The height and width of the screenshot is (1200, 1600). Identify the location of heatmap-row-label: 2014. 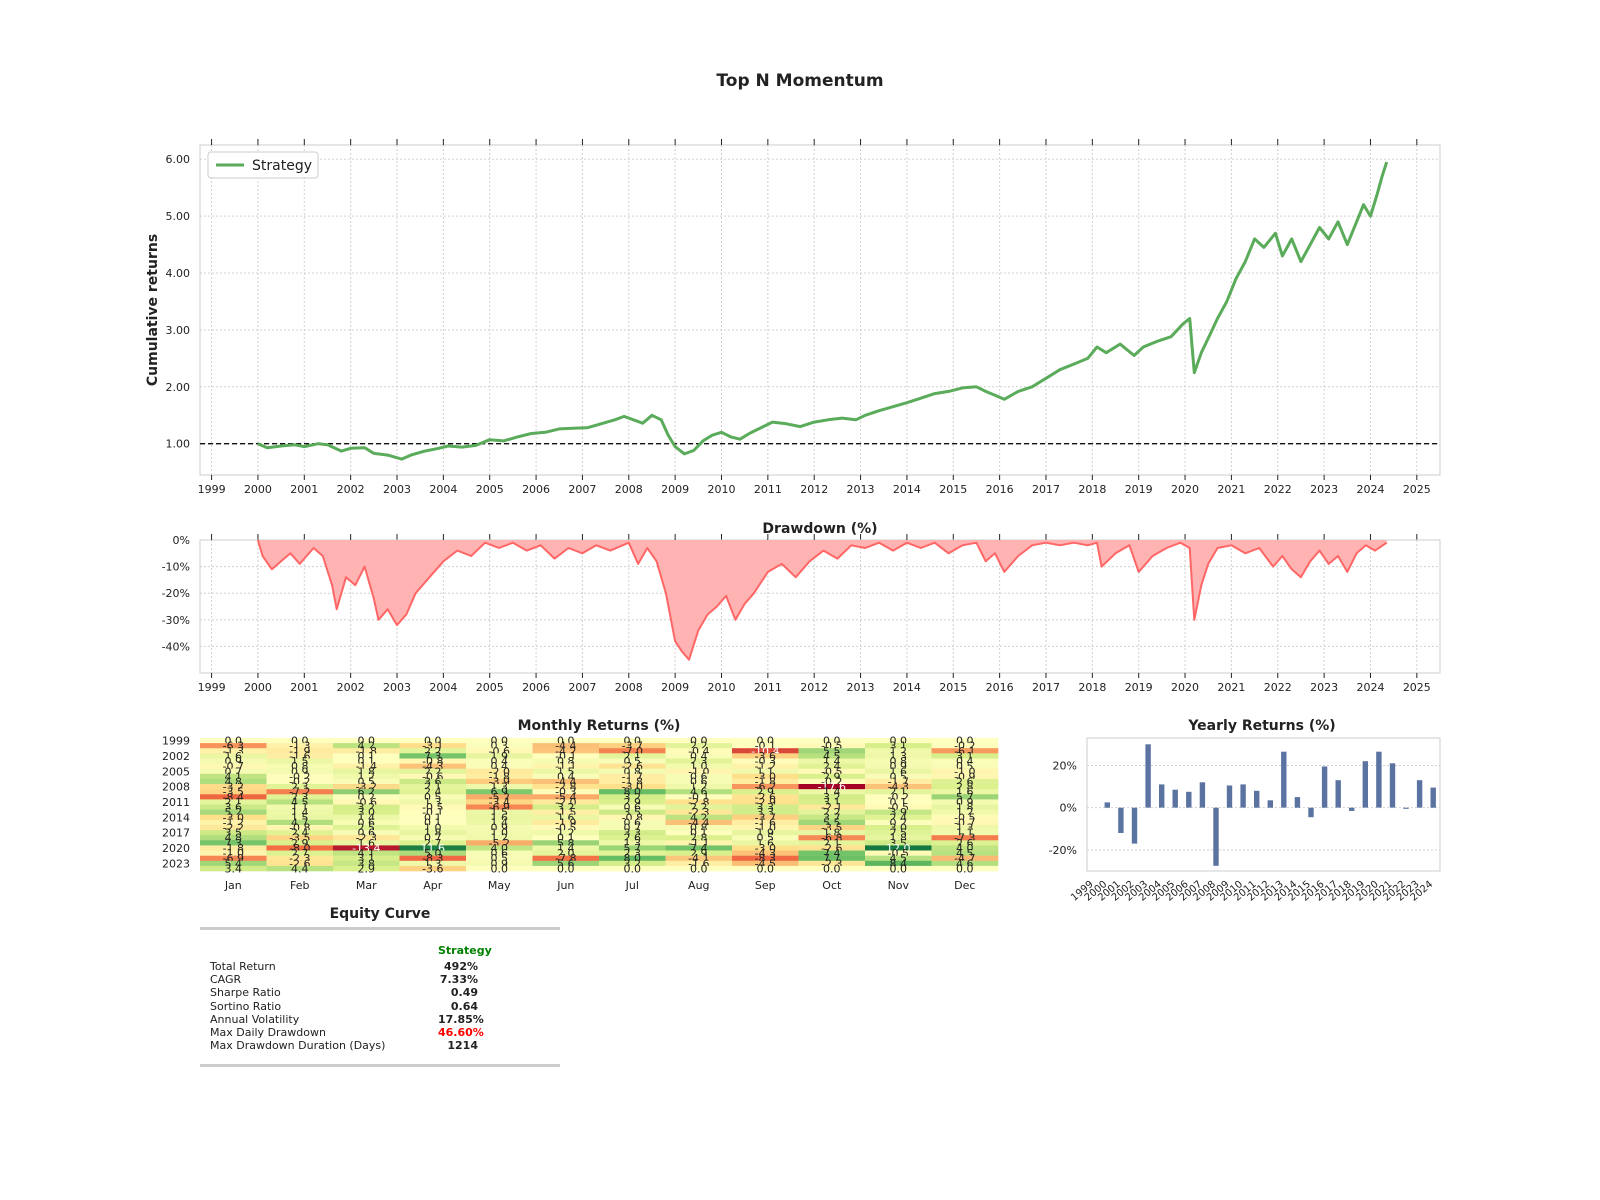
(176, 817).